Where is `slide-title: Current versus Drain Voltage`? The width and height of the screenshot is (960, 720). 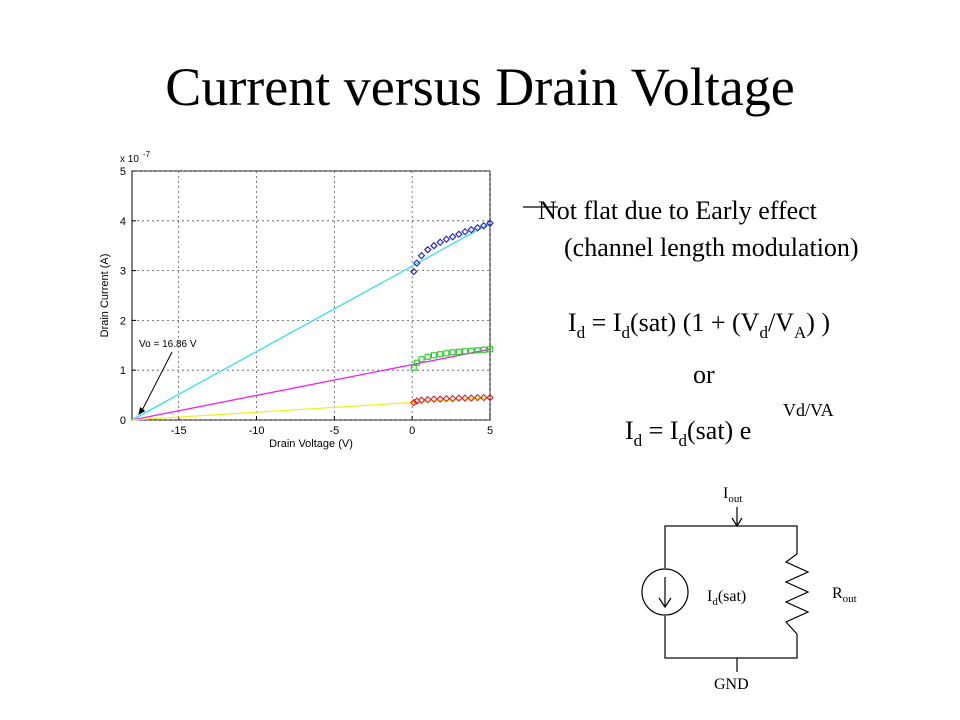 slide-title: Current versus Drain Voltage is located at coordinates (480, 87).